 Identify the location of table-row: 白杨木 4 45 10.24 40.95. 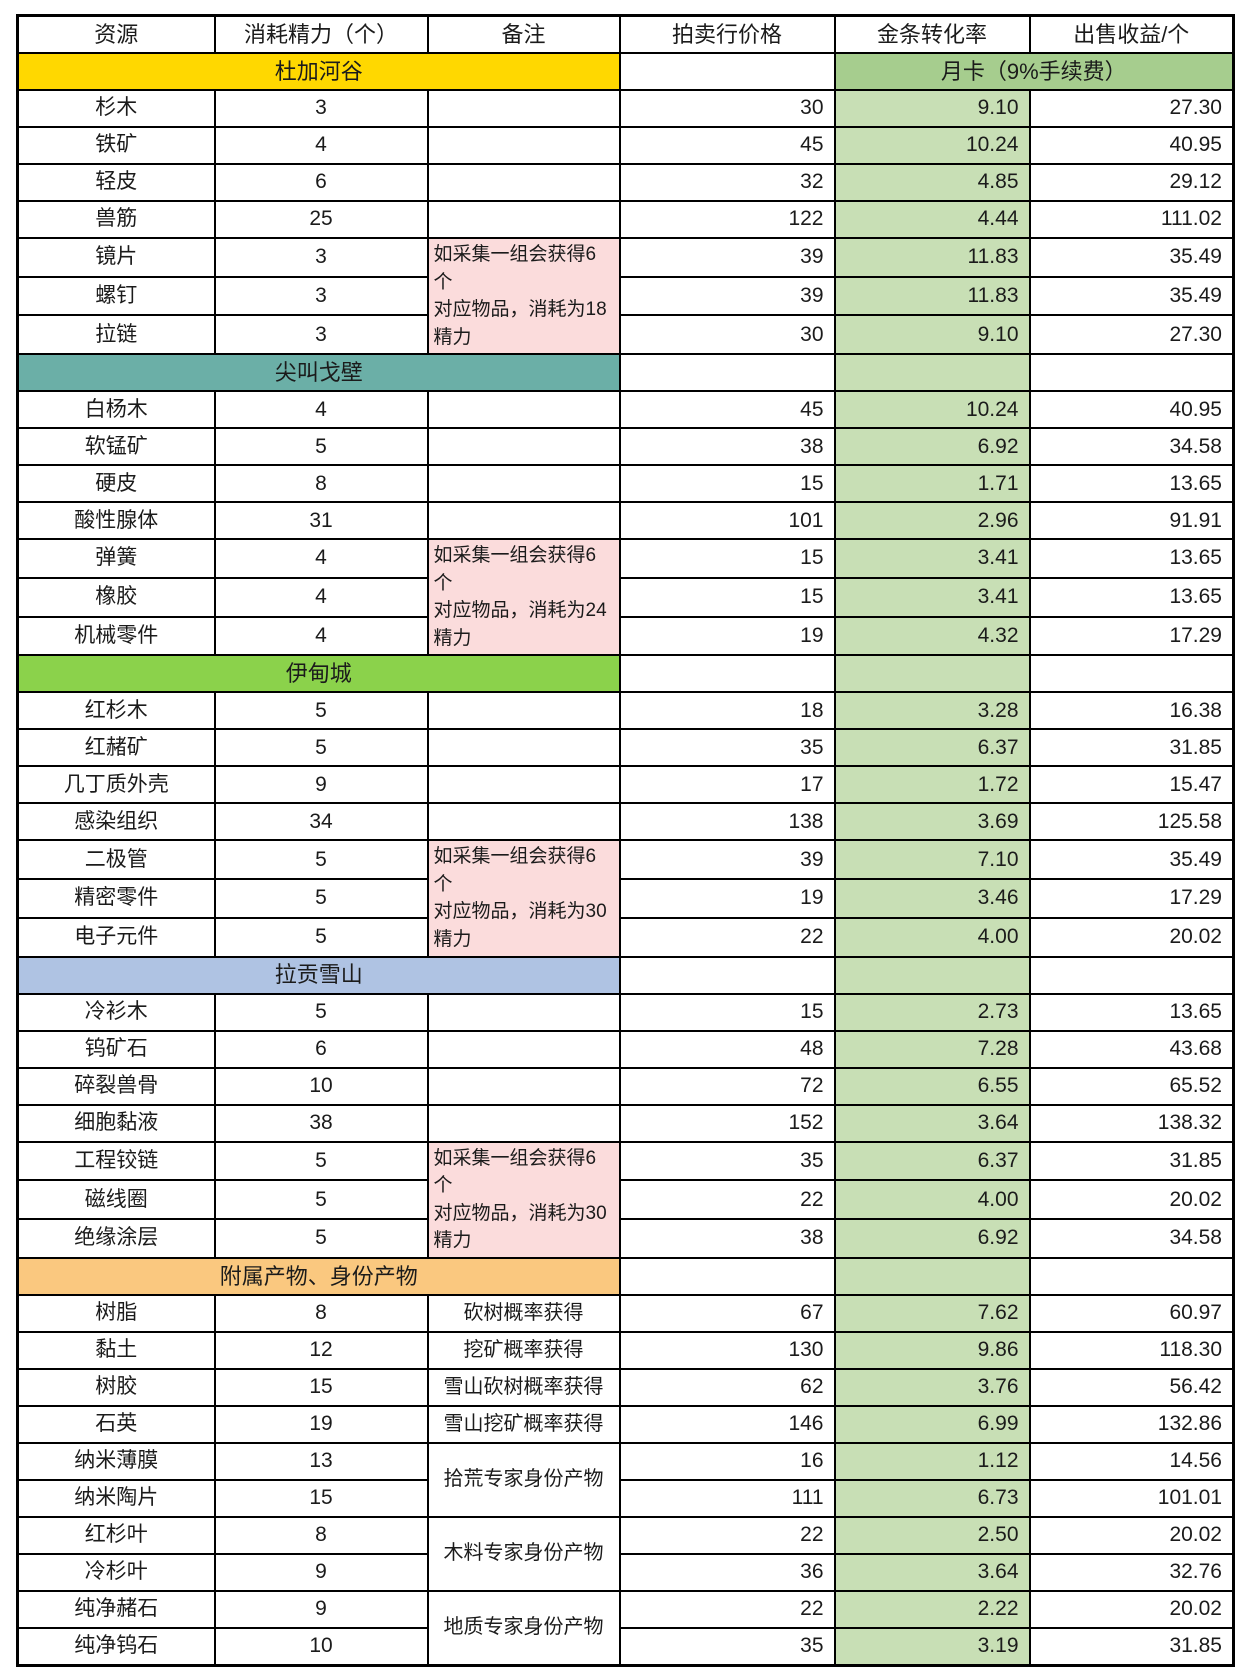
(625, 410).